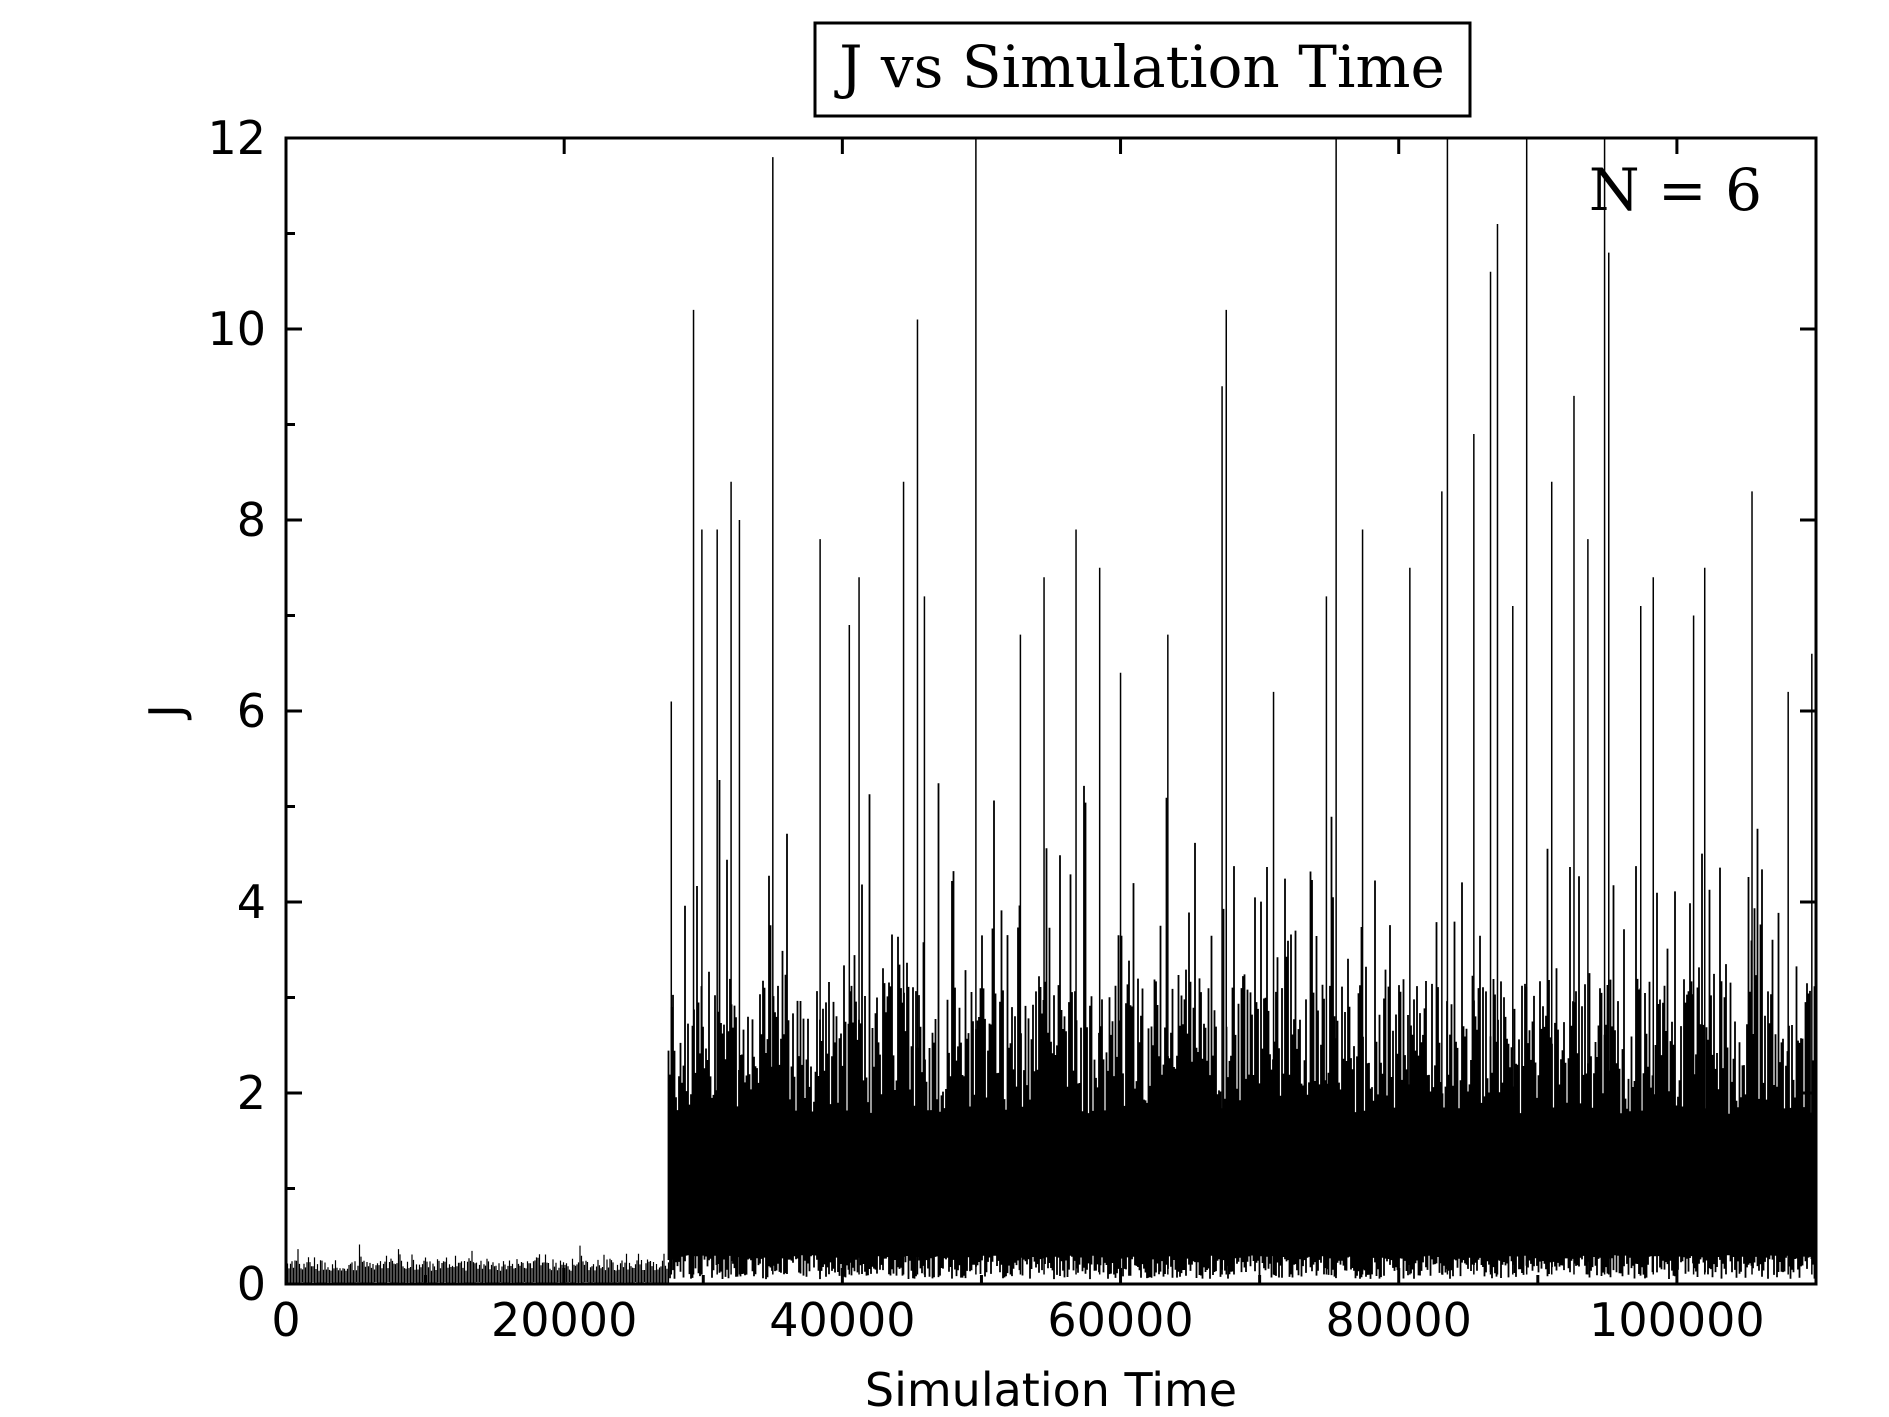 The width and height of the screenshot is (1889, 1417). Describe the element at coordinates (251, 1284) in the screenshot. I see `y-tick-label: 0` at that location.